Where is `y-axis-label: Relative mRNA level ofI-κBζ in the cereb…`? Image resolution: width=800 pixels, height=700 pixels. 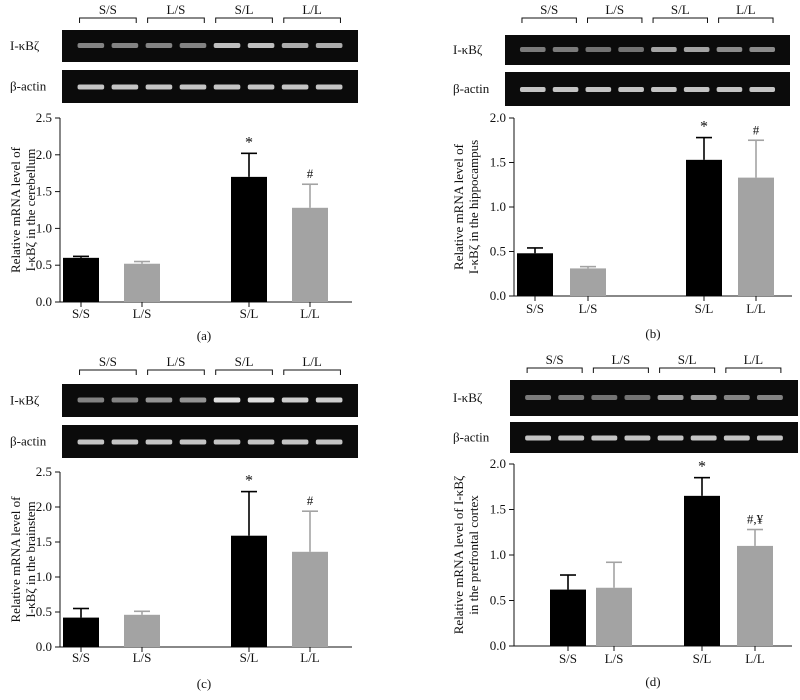 y-axis-label: Relative mRNA level ofI-κBζ in the cereb… is located at coordinates (23, 209).